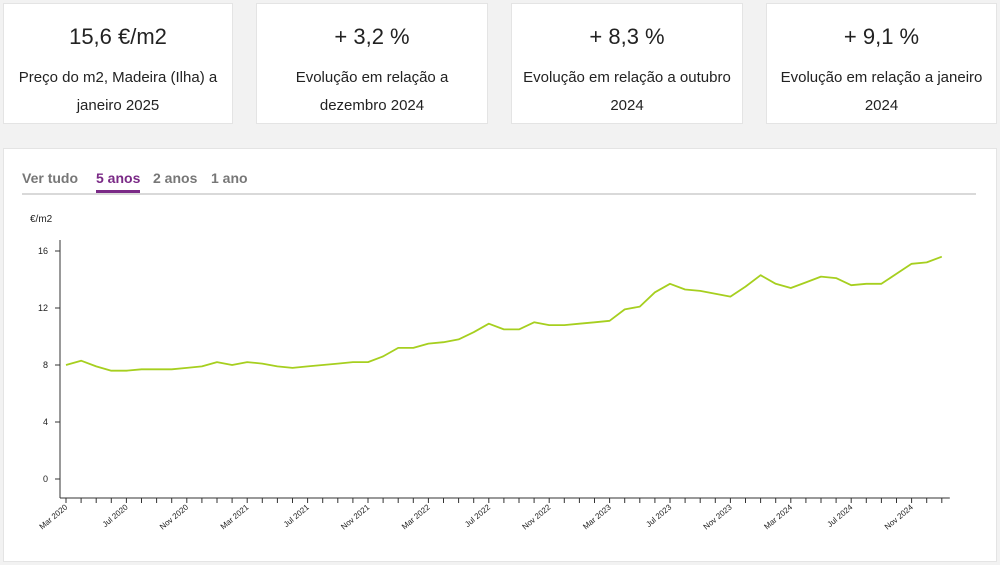 The width and height of the screenshot is (1000, 565). Describe the element at coordinates (229, 178) in the screenshot. I see `tab-1-ano: 1 ano` at that location.